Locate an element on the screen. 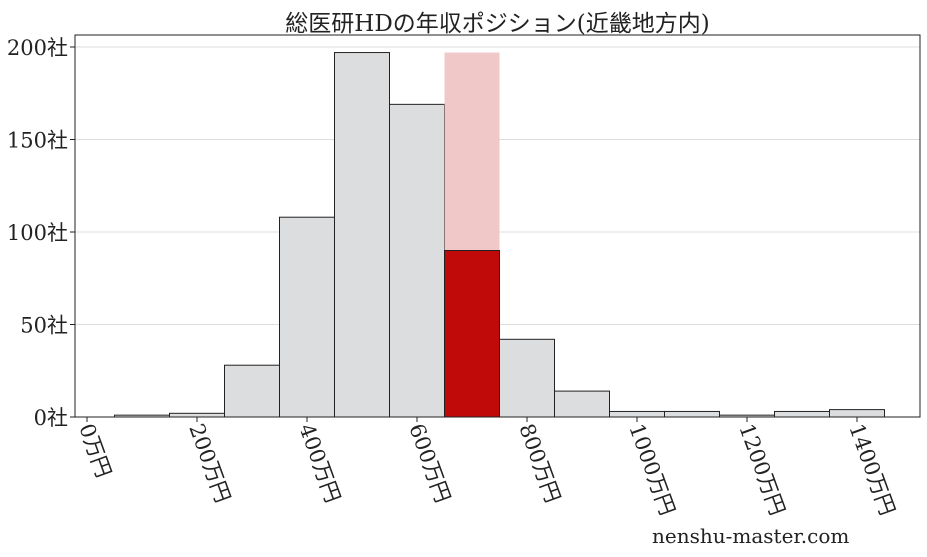  x-tick-label: 0万円 is located at coordinates (94, 451).